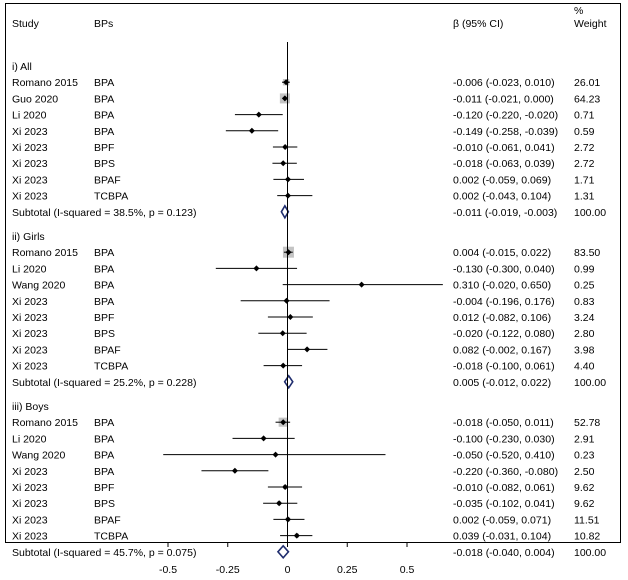  I want to click on weight-label: 1.71, so click(584, 180).